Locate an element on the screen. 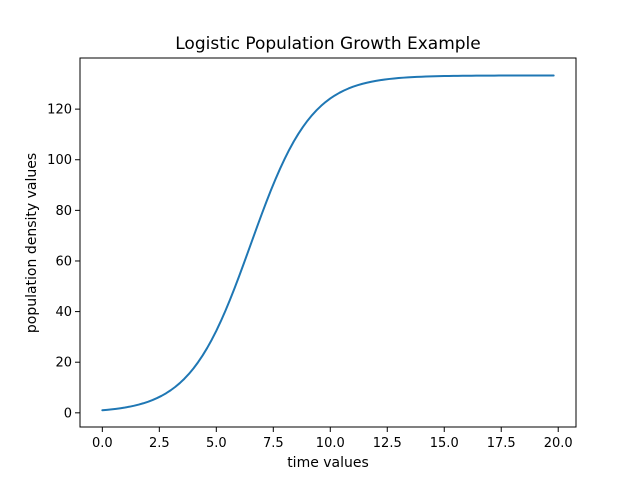 The image size is (640, 480). y-axis-ticks: 0 20 40 60 80 100 120 is located at coordinates (63, 262).